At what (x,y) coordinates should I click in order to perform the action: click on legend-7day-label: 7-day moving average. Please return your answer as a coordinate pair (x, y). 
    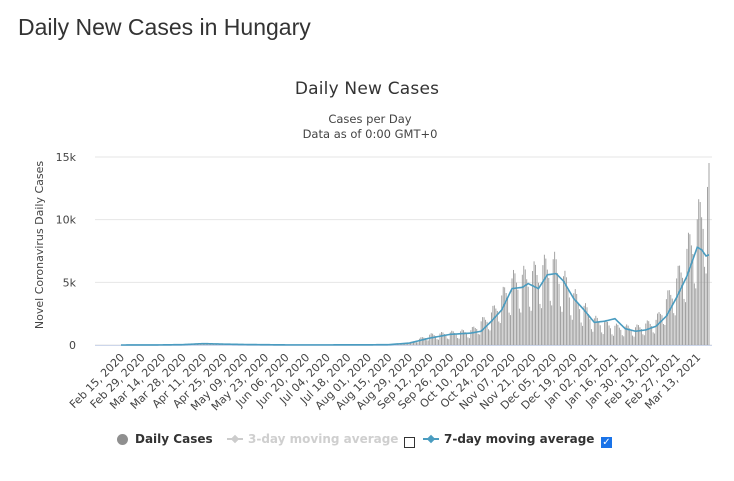
    Looking at the image, I should click on (519, 439).